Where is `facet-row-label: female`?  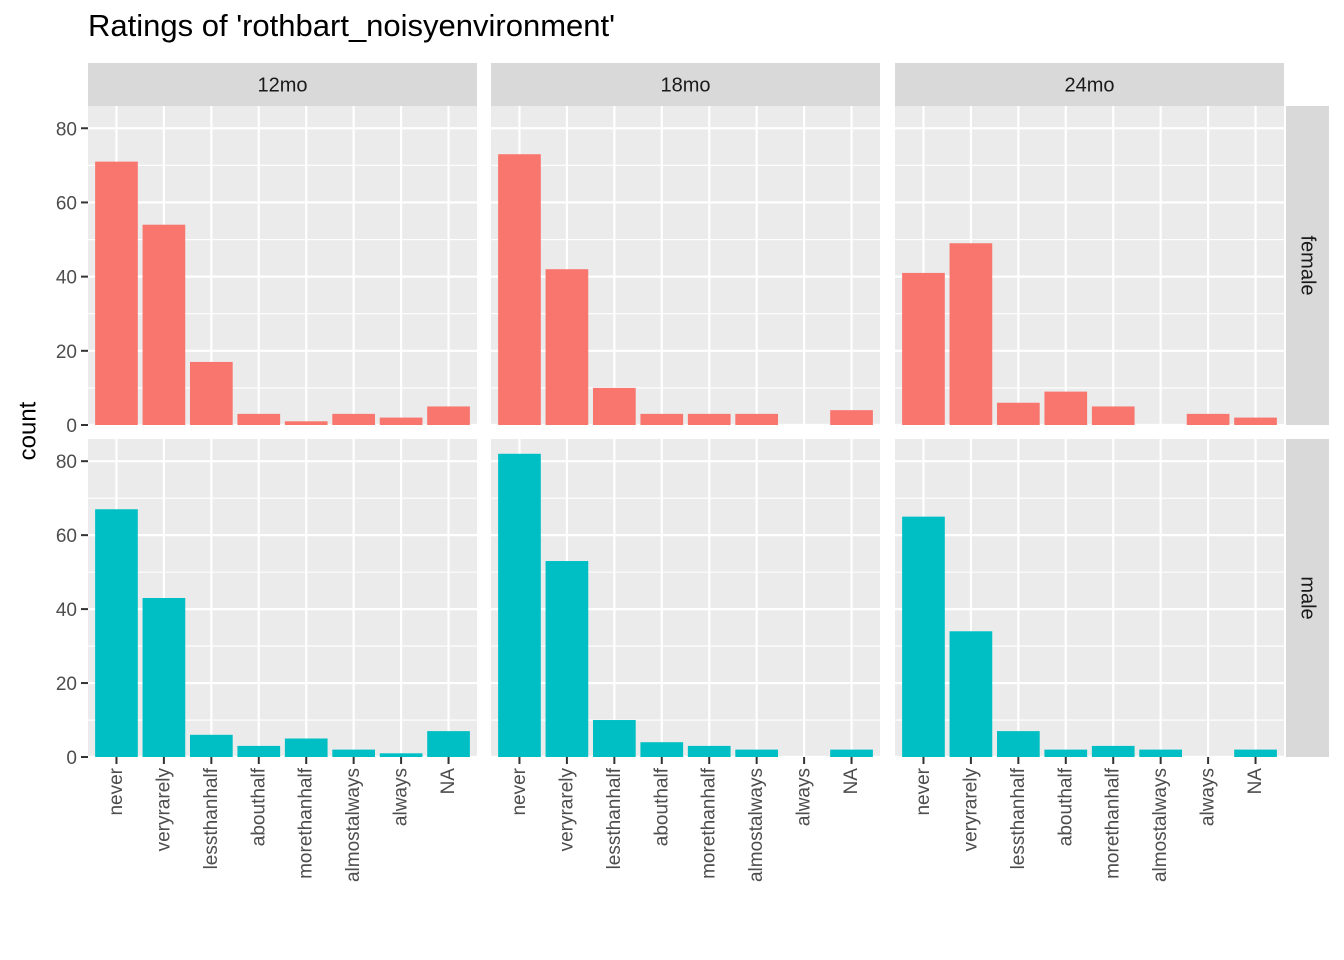
facet-row-label: female is located at coordinates (1308, 265).